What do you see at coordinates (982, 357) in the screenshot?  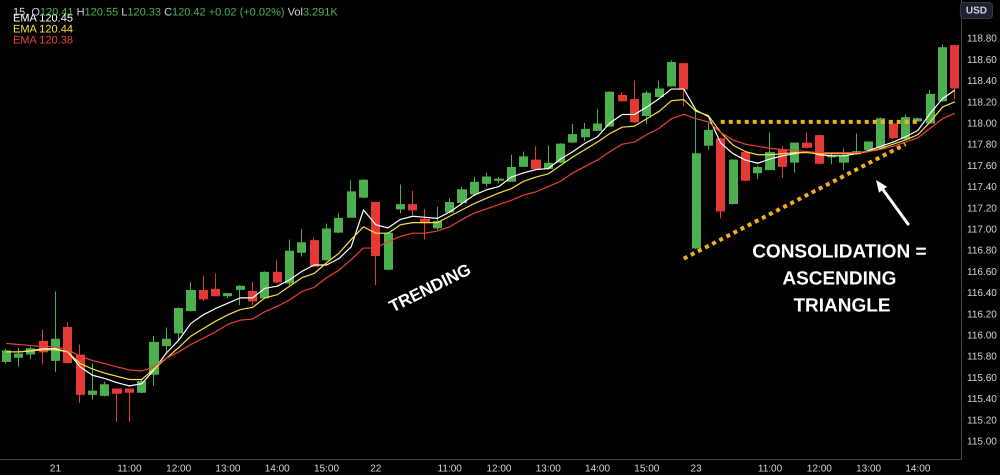 I see `y-tick-label: 115.80` at bounding box center [982, 357].